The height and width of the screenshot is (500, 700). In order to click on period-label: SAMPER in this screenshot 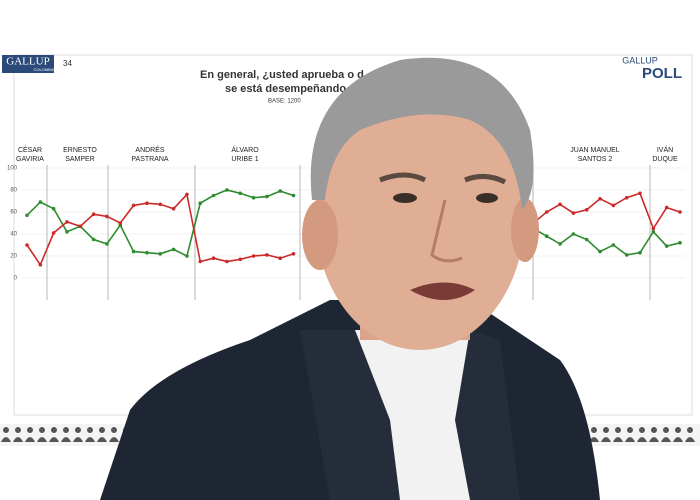, I will do `click(80, 159)`.